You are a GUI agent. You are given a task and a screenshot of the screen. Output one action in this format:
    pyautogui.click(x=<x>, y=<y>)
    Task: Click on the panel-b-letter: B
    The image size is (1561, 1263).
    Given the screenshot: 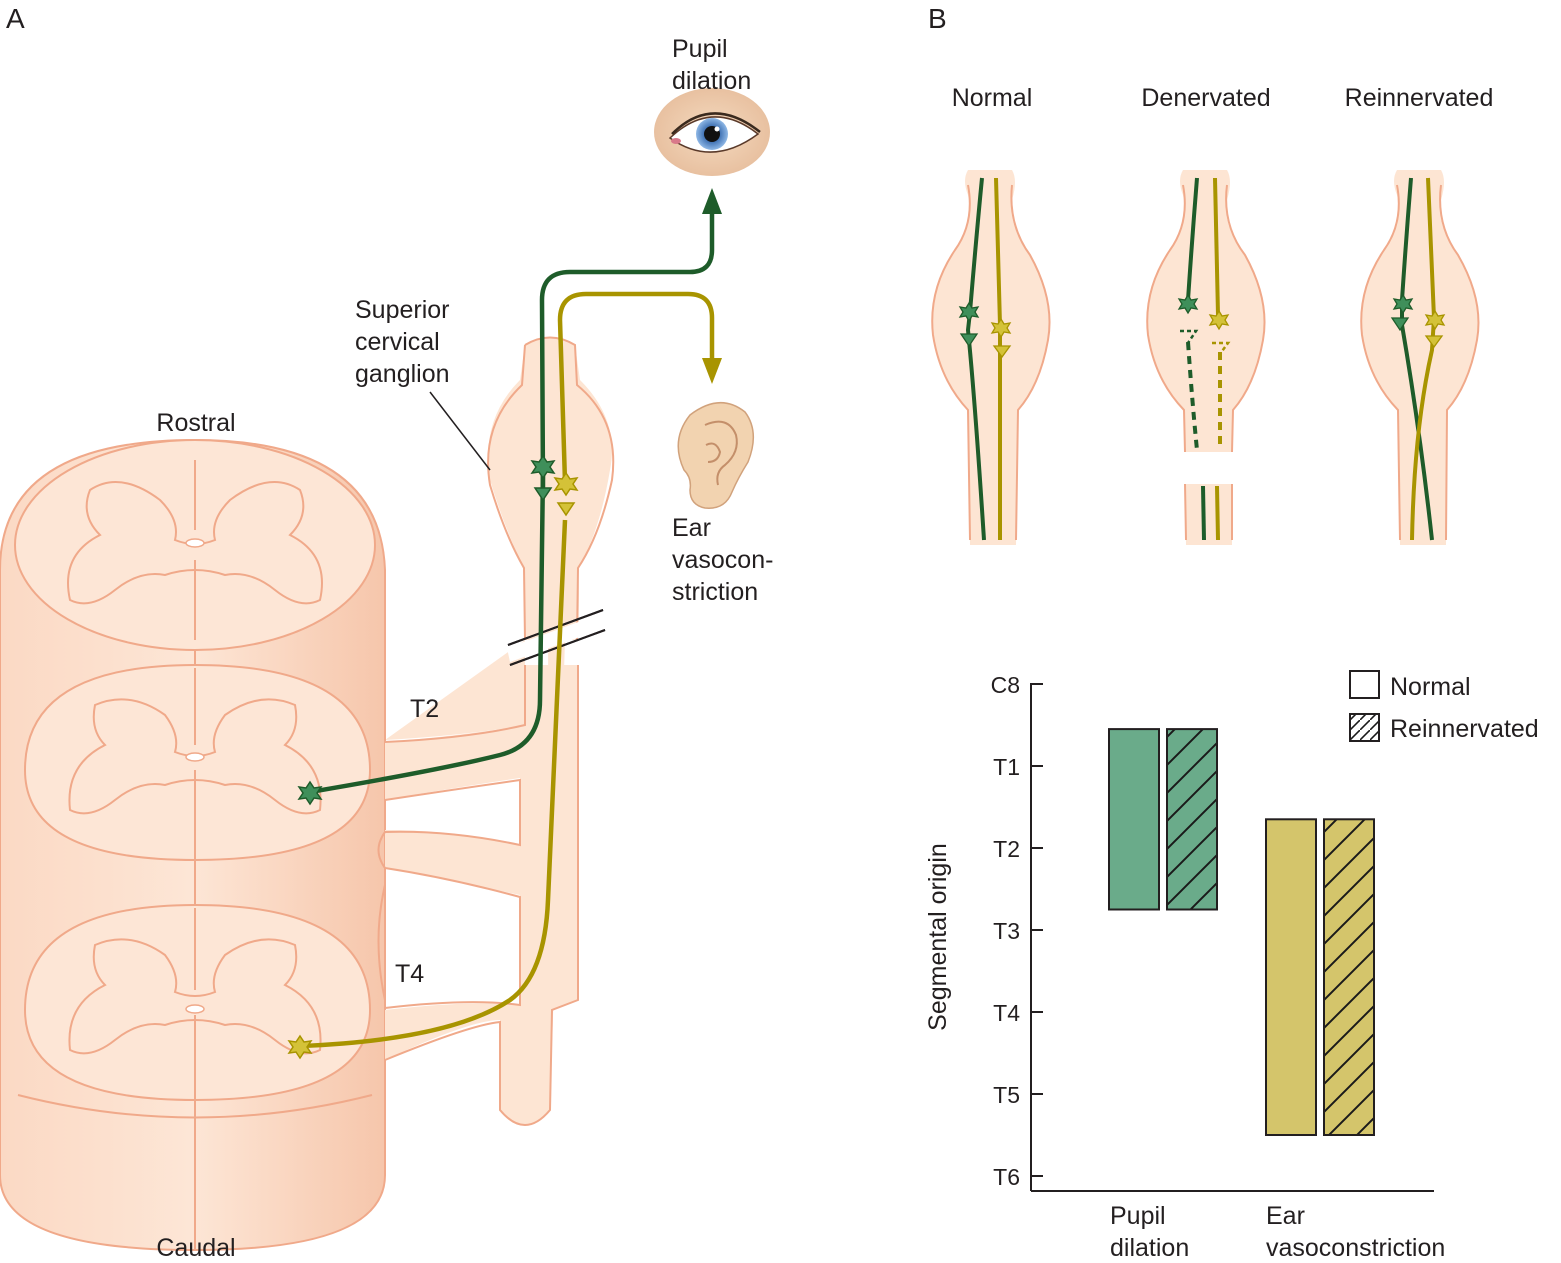 What is the action you would take?
    pyautogui.click(x=937, y=18)
    